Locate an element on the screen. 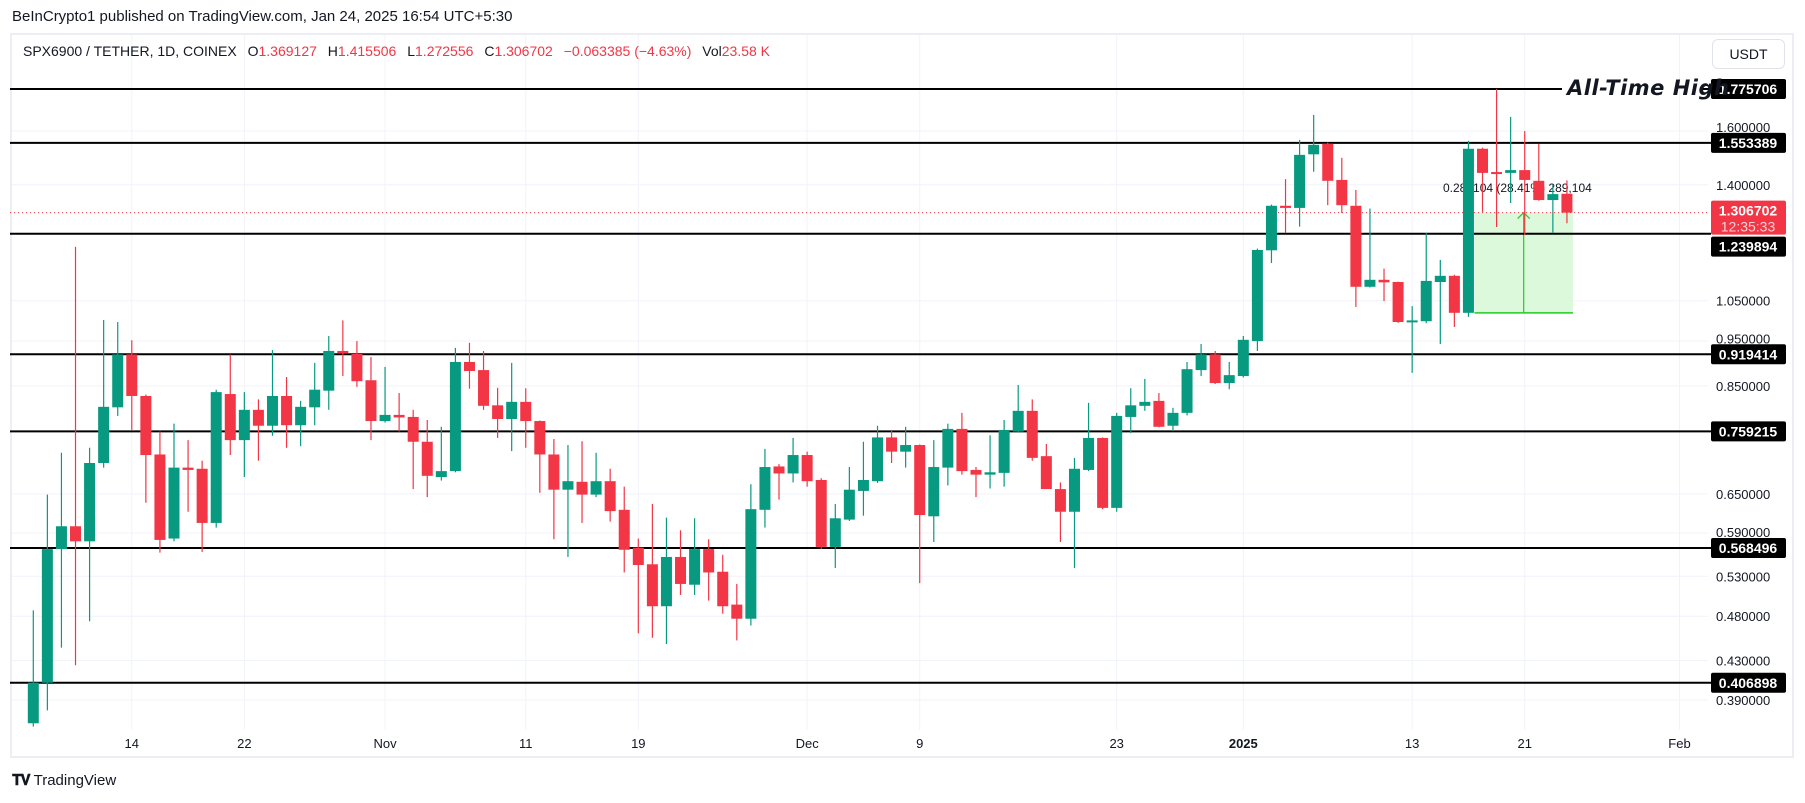 The height and width of the screenshot is (803, 1805). level-label: 1.553389 is located at coordinates (1748, 143).